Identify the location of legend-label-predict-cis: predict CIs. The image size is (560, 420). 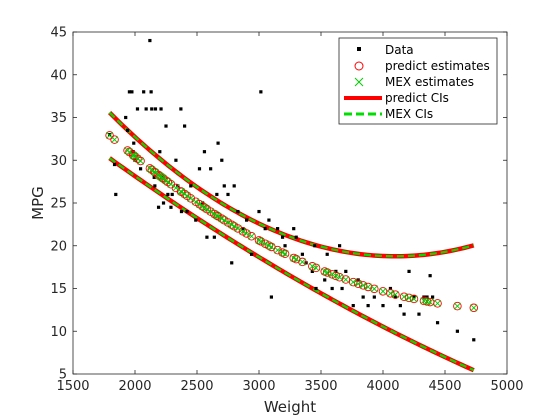
(417, 98).